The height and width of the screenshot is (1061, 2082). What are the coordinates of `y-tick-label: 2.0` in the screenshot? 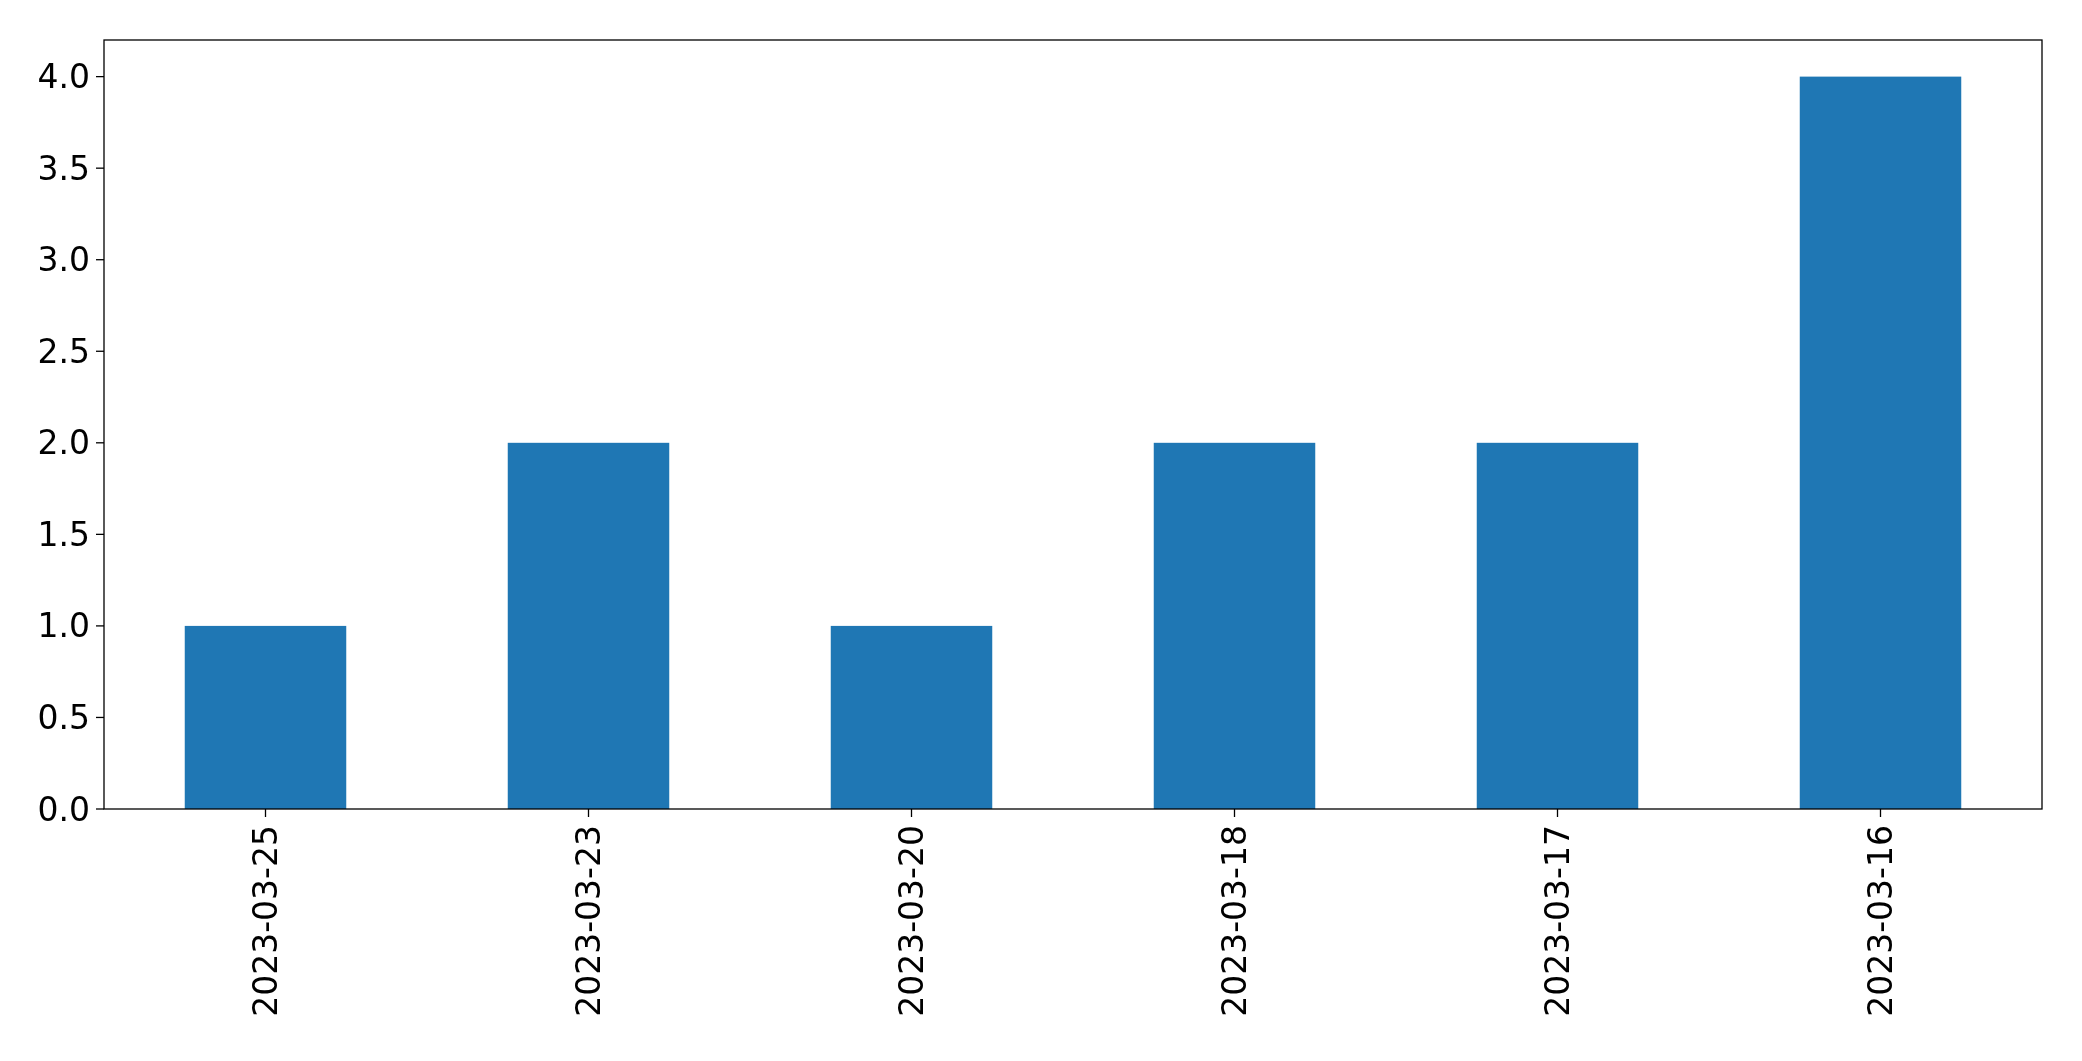 It's located at (63, 443).